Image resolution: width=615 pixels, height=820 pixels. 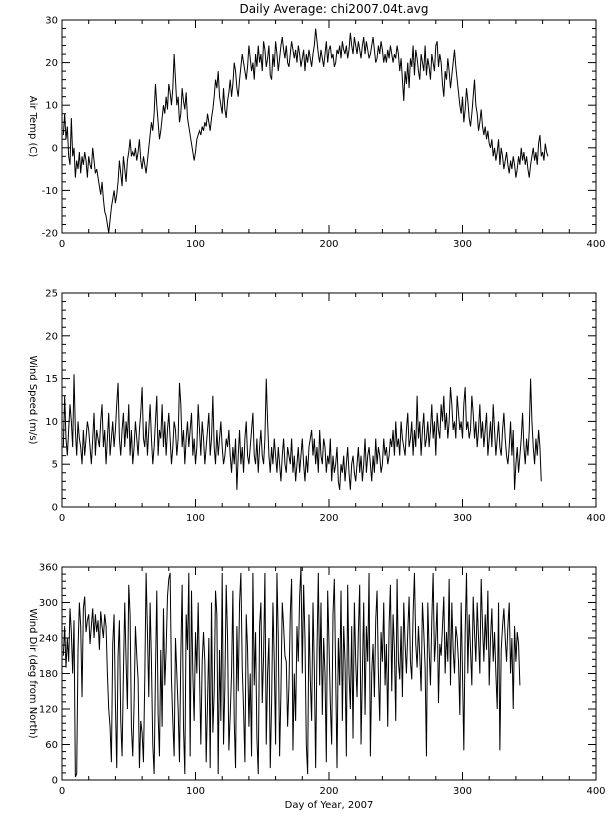 What do you see at coordinates (32, 400) in the screenshot?
I see `wind-speed-y-axis-label: Wind Speed (m/s)` at bounding box center [32, 400].